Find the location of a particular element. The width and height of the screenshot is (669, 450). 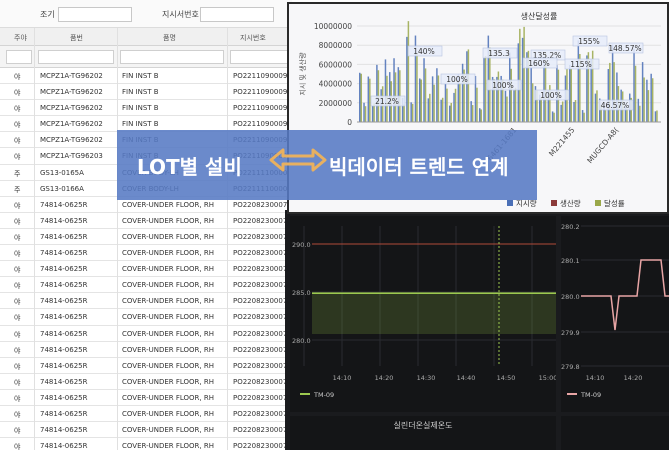

col-header-part-no: 품번 is located at coordinates (76, 38).